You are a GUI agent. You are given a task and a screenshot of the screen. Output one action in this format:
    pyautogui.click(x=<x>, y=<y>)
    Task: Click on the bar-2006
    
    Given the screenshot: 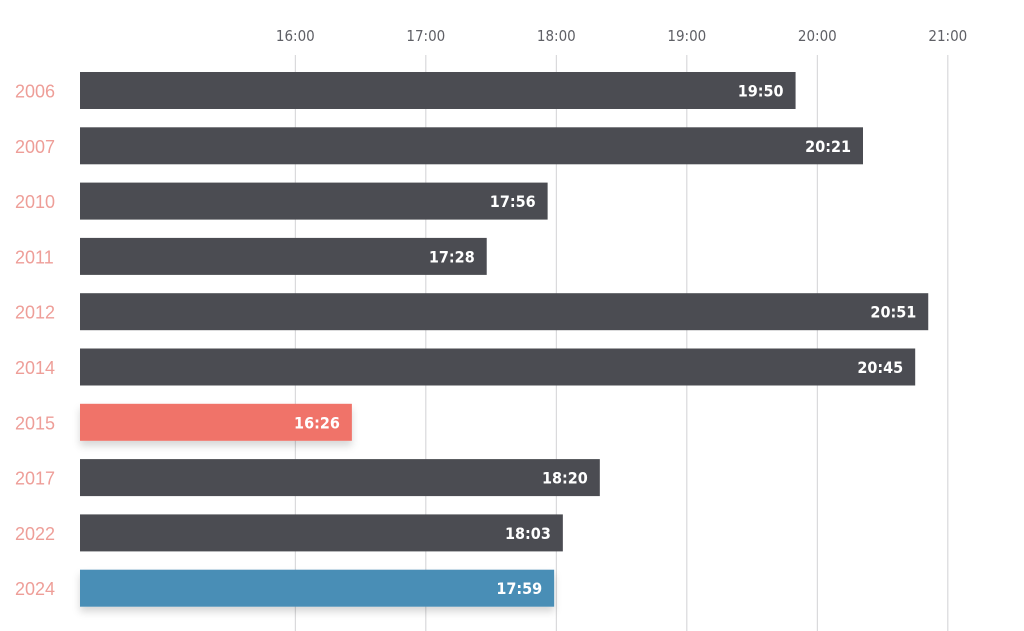 What is the action you would take?
    pyautogui.click(x=438, y=90)
    